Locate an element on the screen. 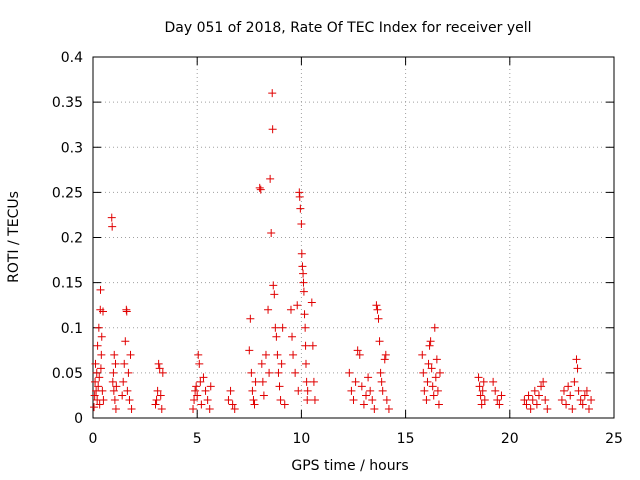 The width and height of the screenshot is (640, 480). y-axis-label: ROTI / TECUs is located at coordinates (14, 237).